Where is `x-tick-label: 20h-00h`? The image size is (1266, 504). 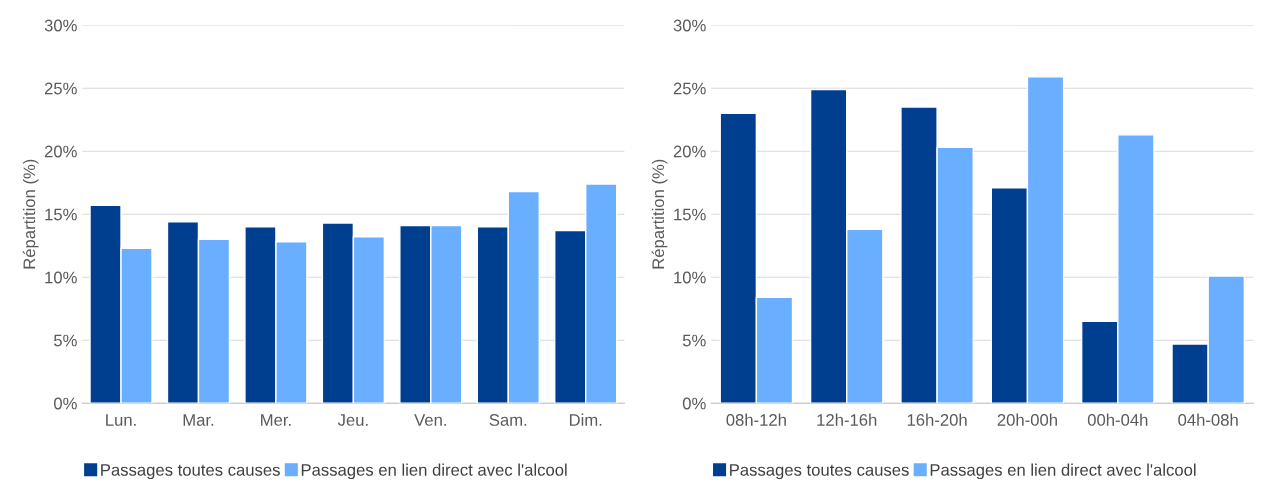
x-tick-label: 20h-00h is located at coordinates (1027, 419).